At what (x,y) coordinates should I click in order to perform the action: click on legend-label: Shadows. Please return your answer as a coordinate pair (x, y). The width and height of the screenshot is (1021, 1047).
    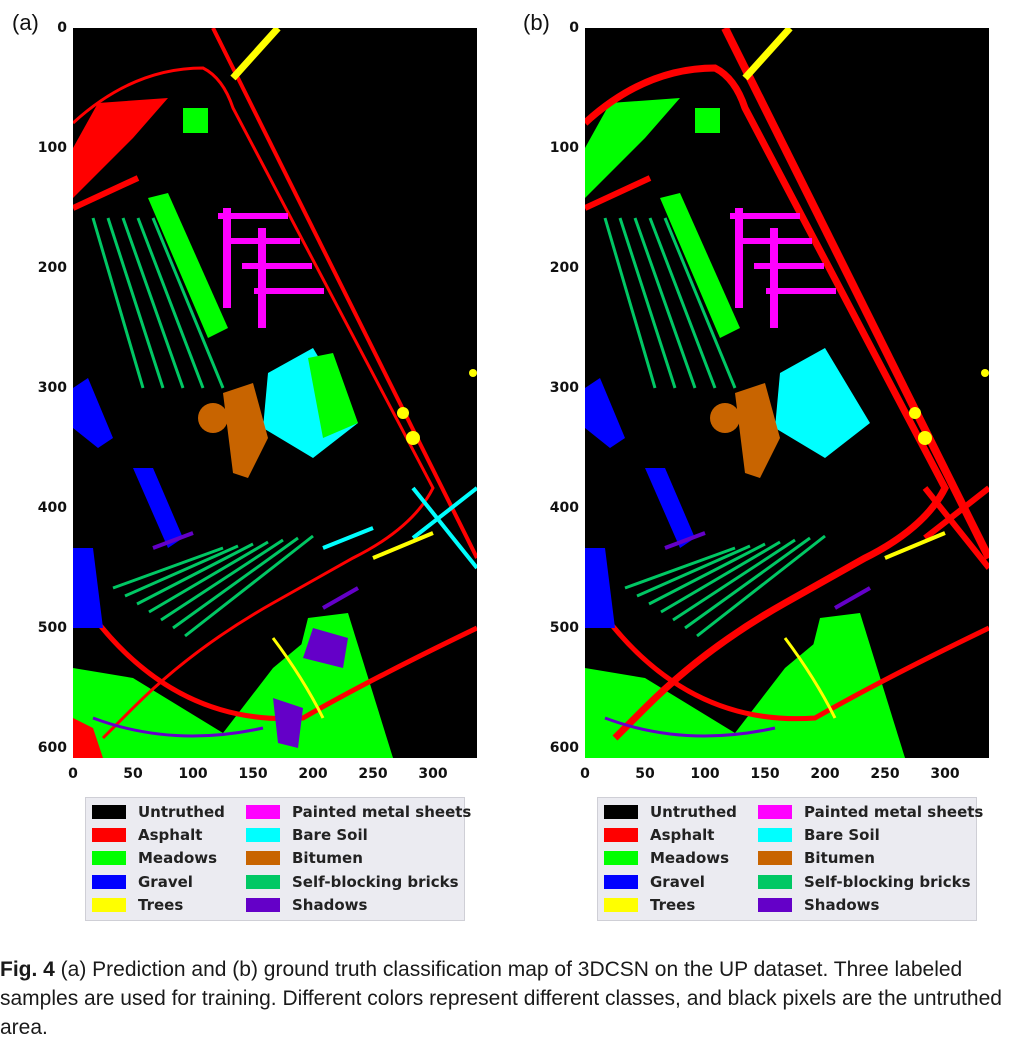
    Looking at the image, I should click on (842, 904).